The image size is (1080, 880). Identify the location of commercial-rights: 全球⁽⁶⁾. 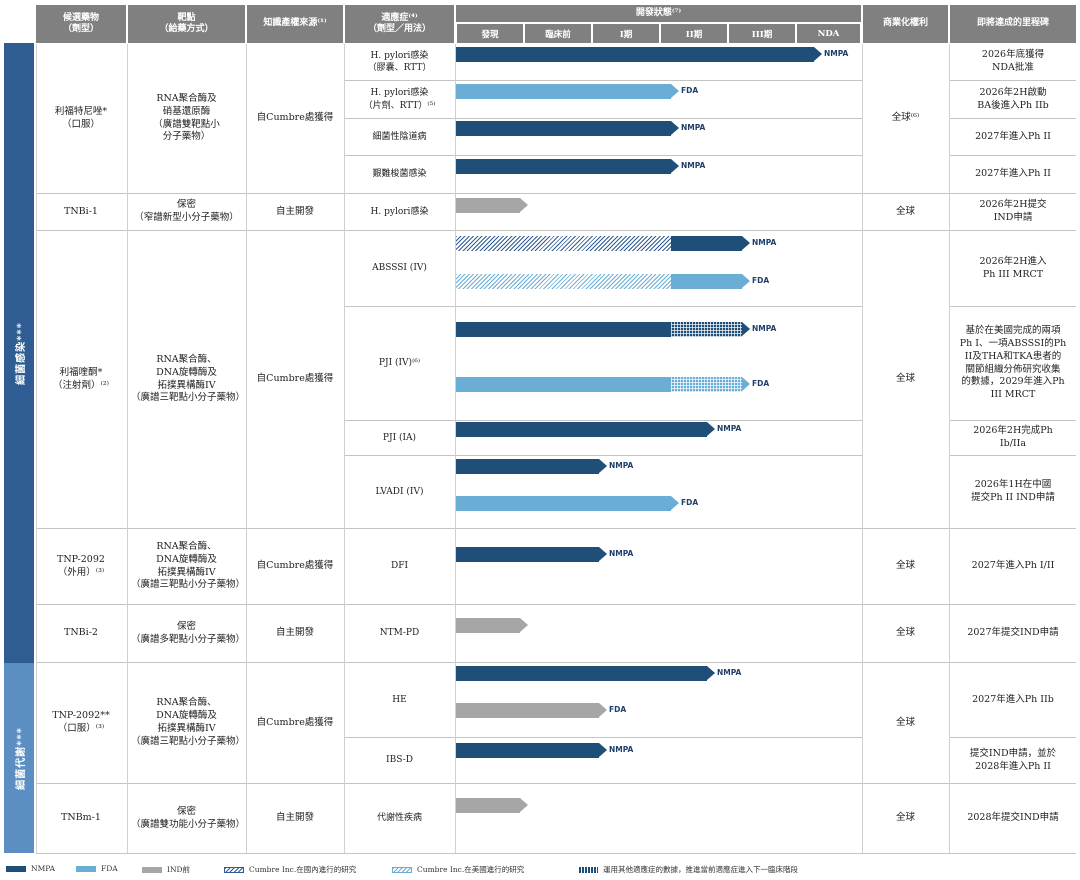
(905, 118).